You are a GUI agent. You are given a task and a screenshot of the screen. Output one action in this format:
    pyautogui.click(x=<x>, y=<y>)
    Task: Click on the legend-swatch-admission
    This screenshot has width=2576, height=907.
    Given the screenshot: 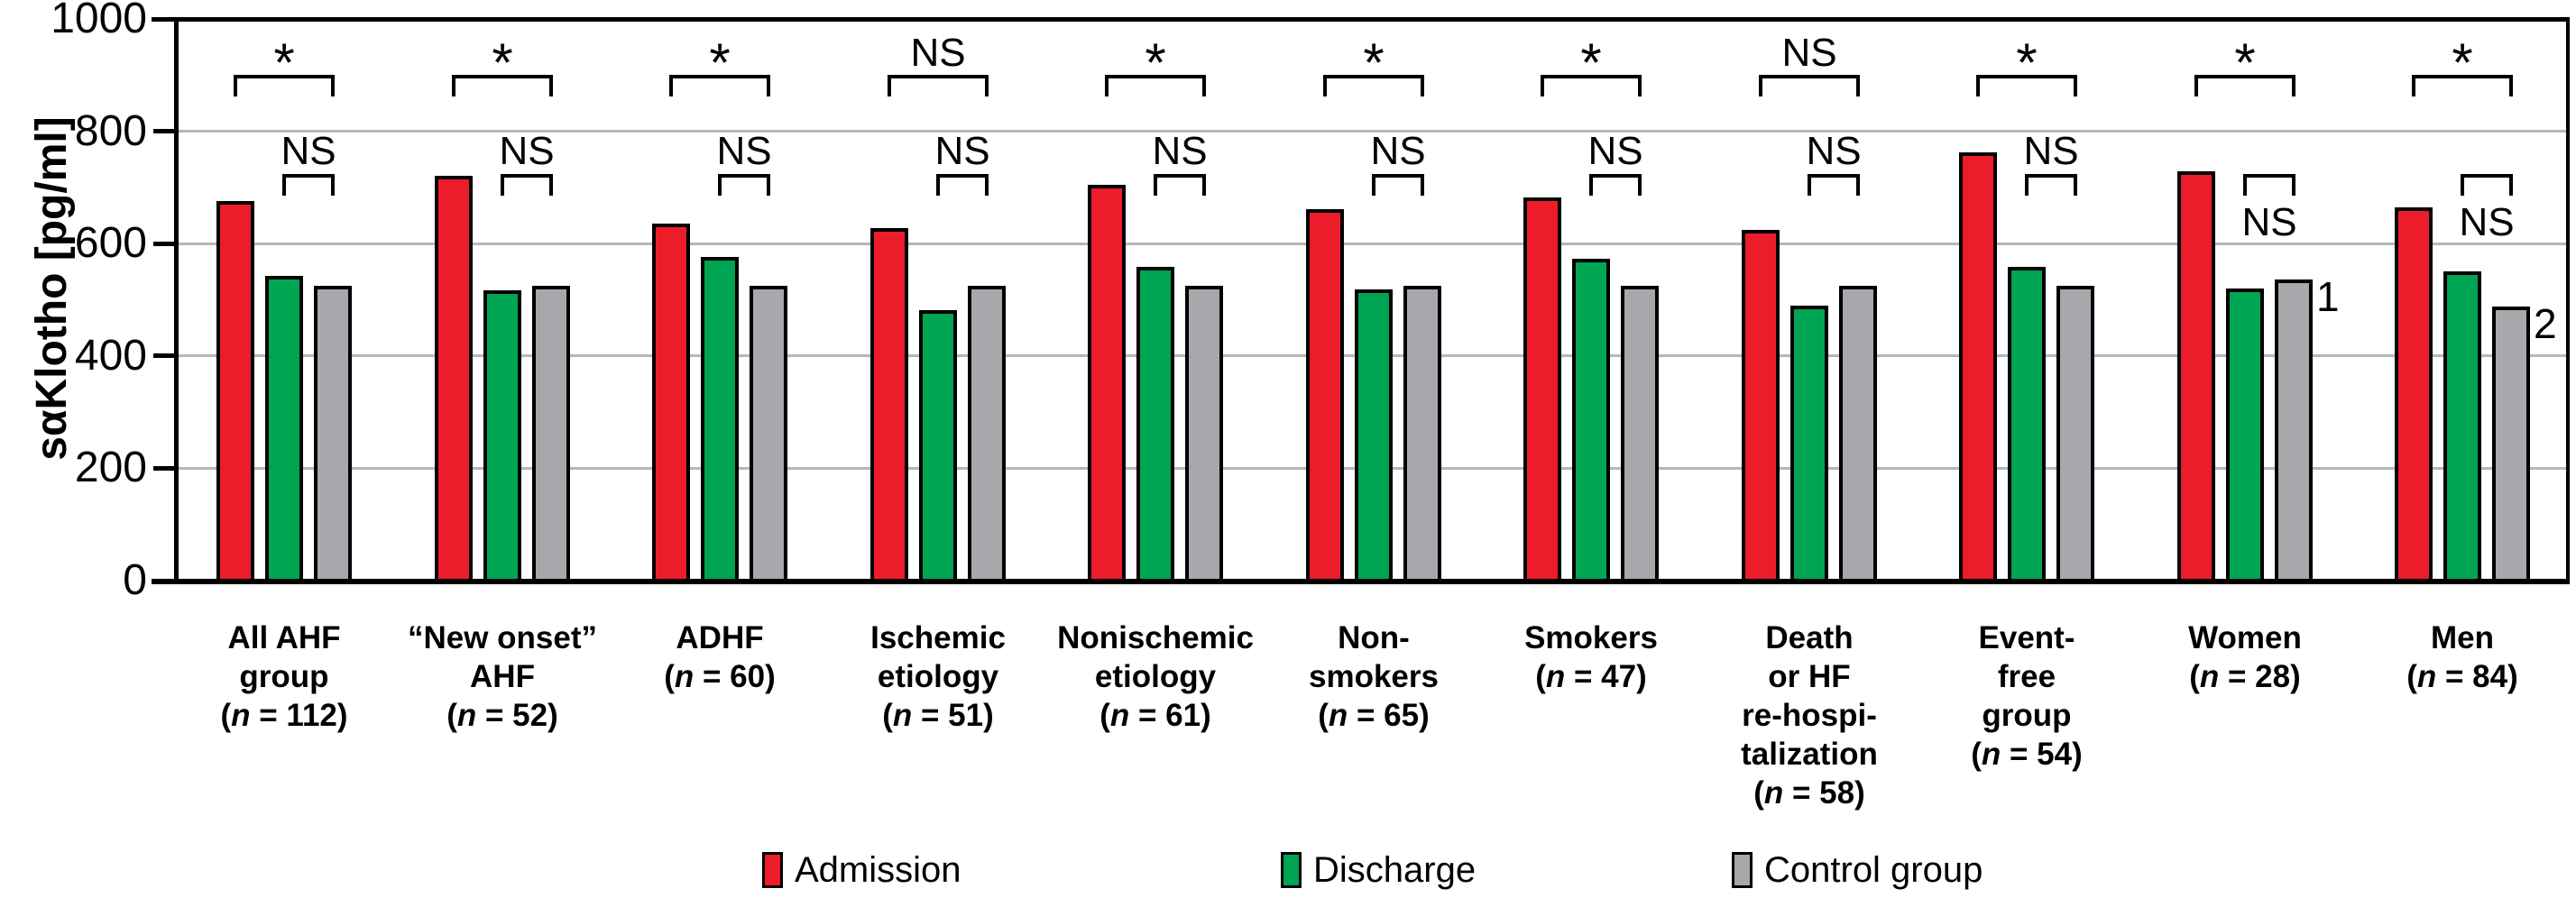 What is the action you would take?
    pyautogui.click(x=772, y=870)
    